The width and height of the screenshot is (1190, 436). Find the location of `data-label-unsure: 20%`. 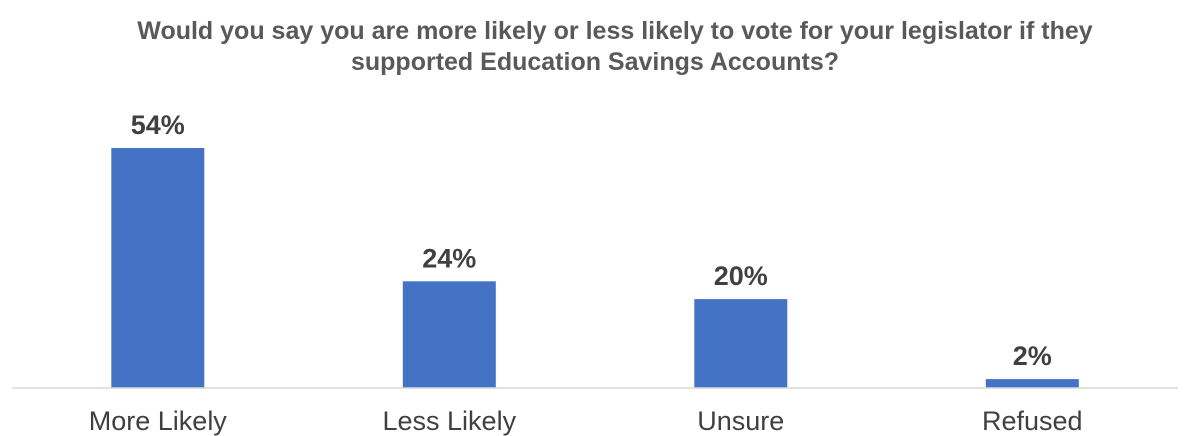

data-label-unsure: 20% is located at coordinates (741, 276).